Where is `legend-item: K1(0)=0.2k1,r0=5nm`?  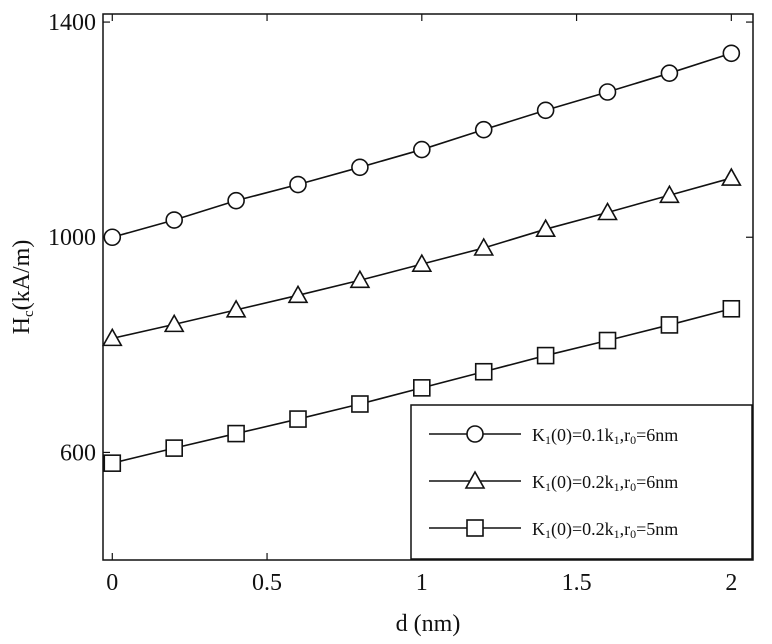
legend-item: K1(0)=0.2k1,r0=5nm is located at coordinates (553, 530).